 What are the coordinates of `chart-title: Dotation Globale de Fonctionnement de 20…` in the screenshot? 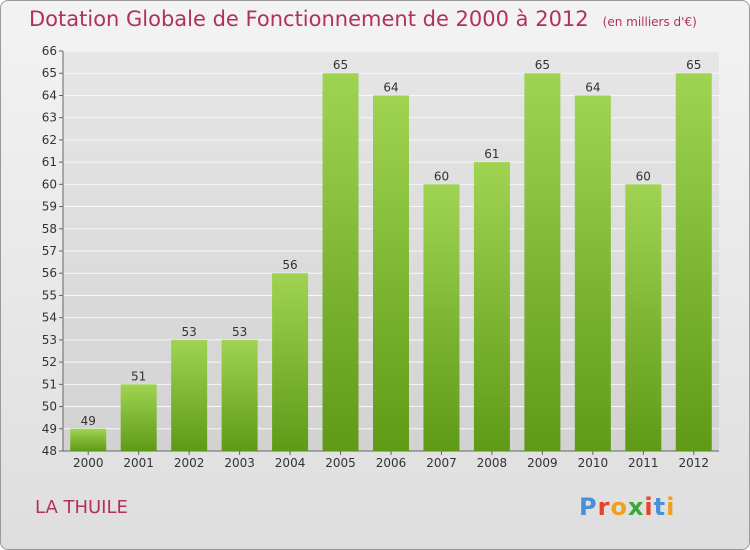 It's located at (363, 19).